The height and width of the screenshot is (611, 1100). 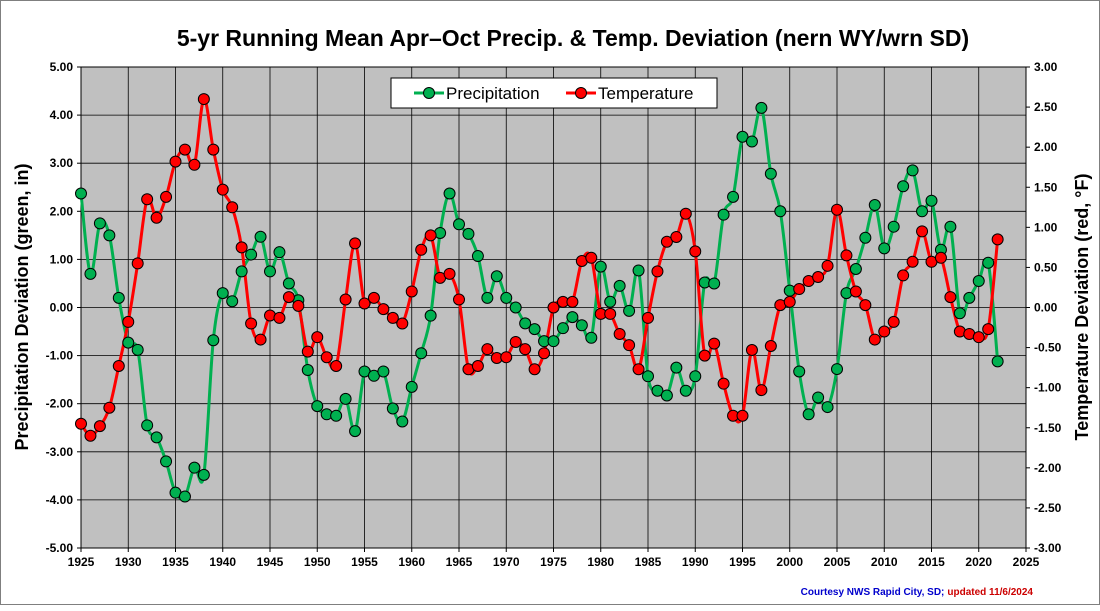 I want to click on precipitation-point: 1986: -1.73, so click(x=657, y=390).